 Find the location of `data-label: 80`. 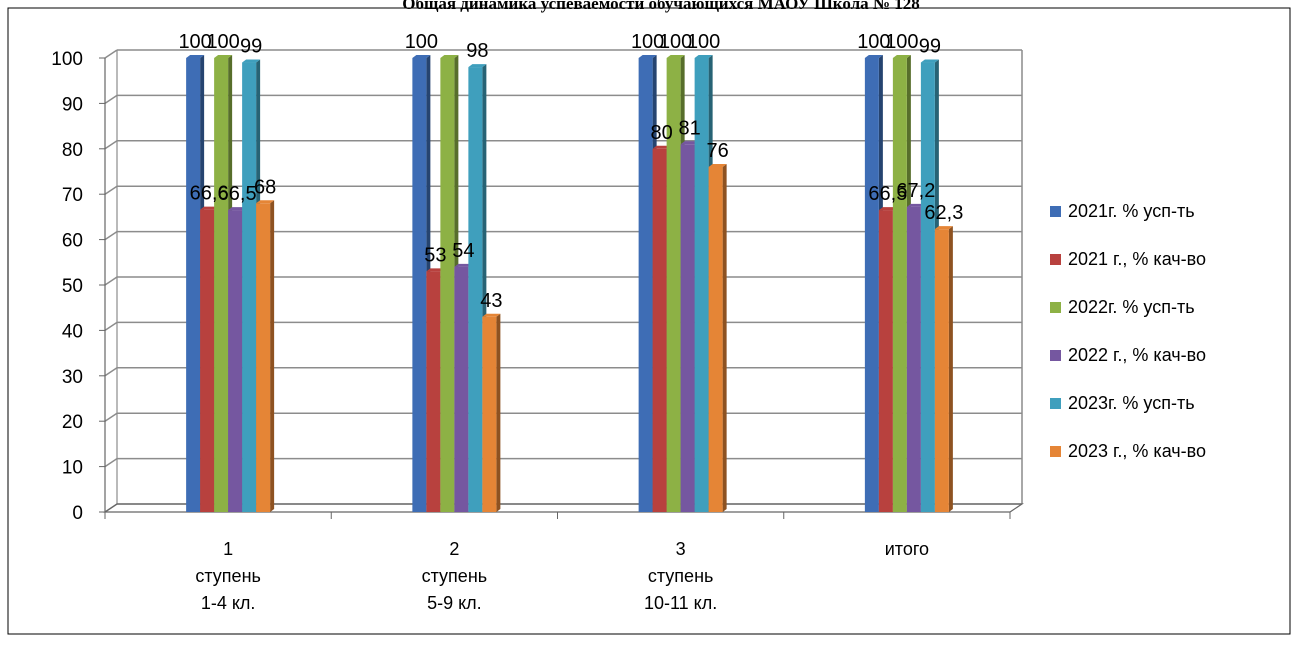

data-label: 80 is located at coordinates (662, 133).